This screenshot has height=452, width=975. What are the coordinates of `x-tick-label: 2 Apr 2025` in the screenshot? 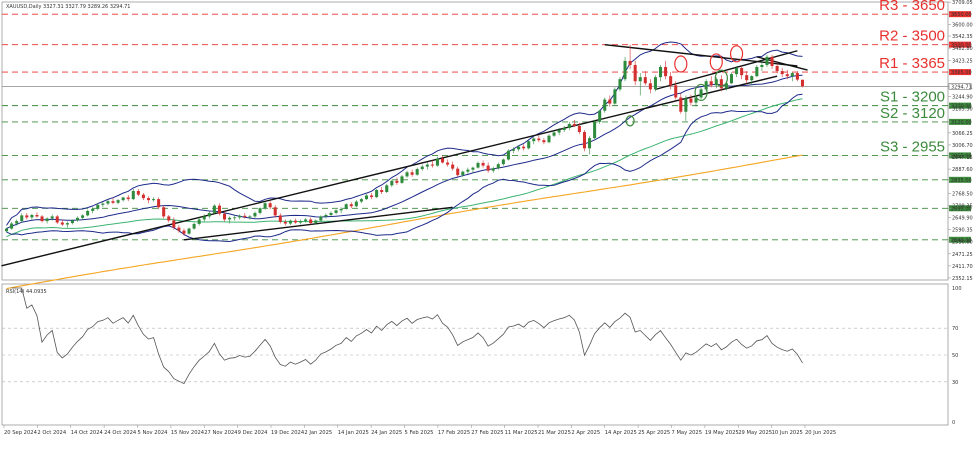 It's located at (585, 433).